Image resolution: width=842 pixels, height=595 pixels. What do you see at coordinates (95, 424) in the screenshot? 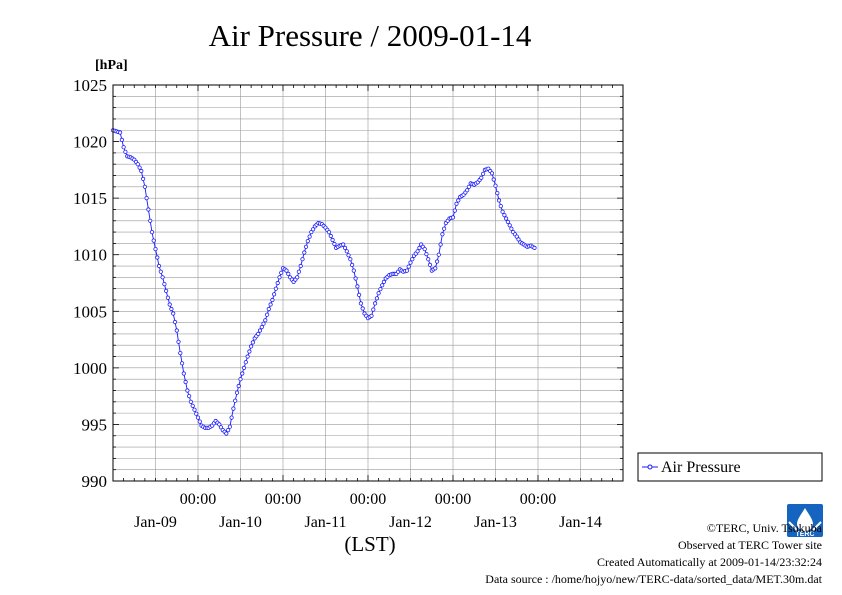
I see `y-tick-label: 995` at bounding box center [95, 424].